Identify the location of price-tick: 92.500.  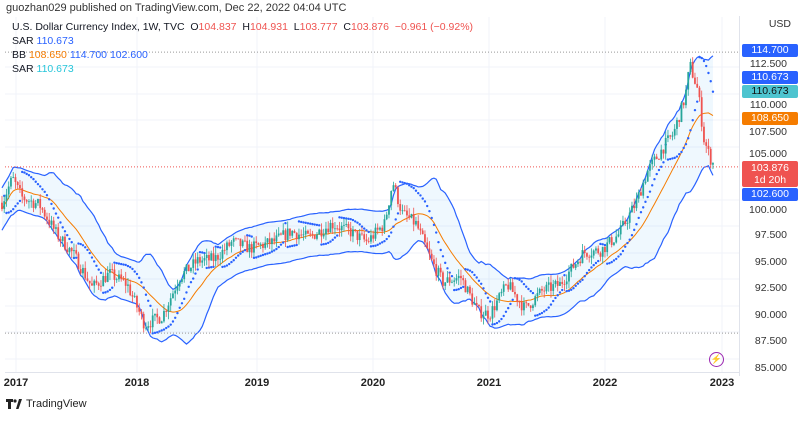
(770, 288).